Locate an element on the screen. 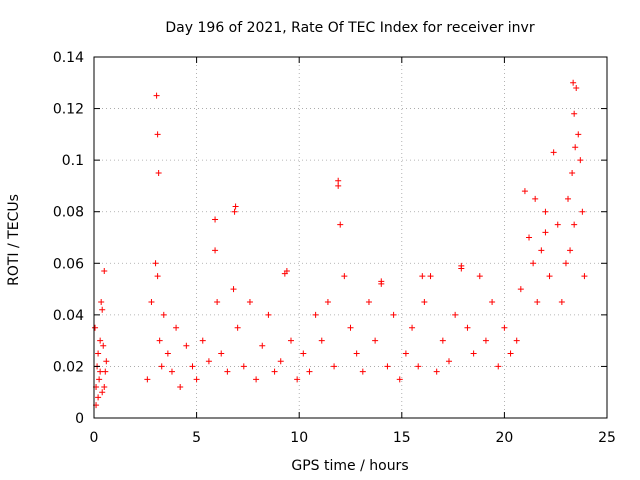  y-tick-label: 0 is located at coordinates (79, 419).